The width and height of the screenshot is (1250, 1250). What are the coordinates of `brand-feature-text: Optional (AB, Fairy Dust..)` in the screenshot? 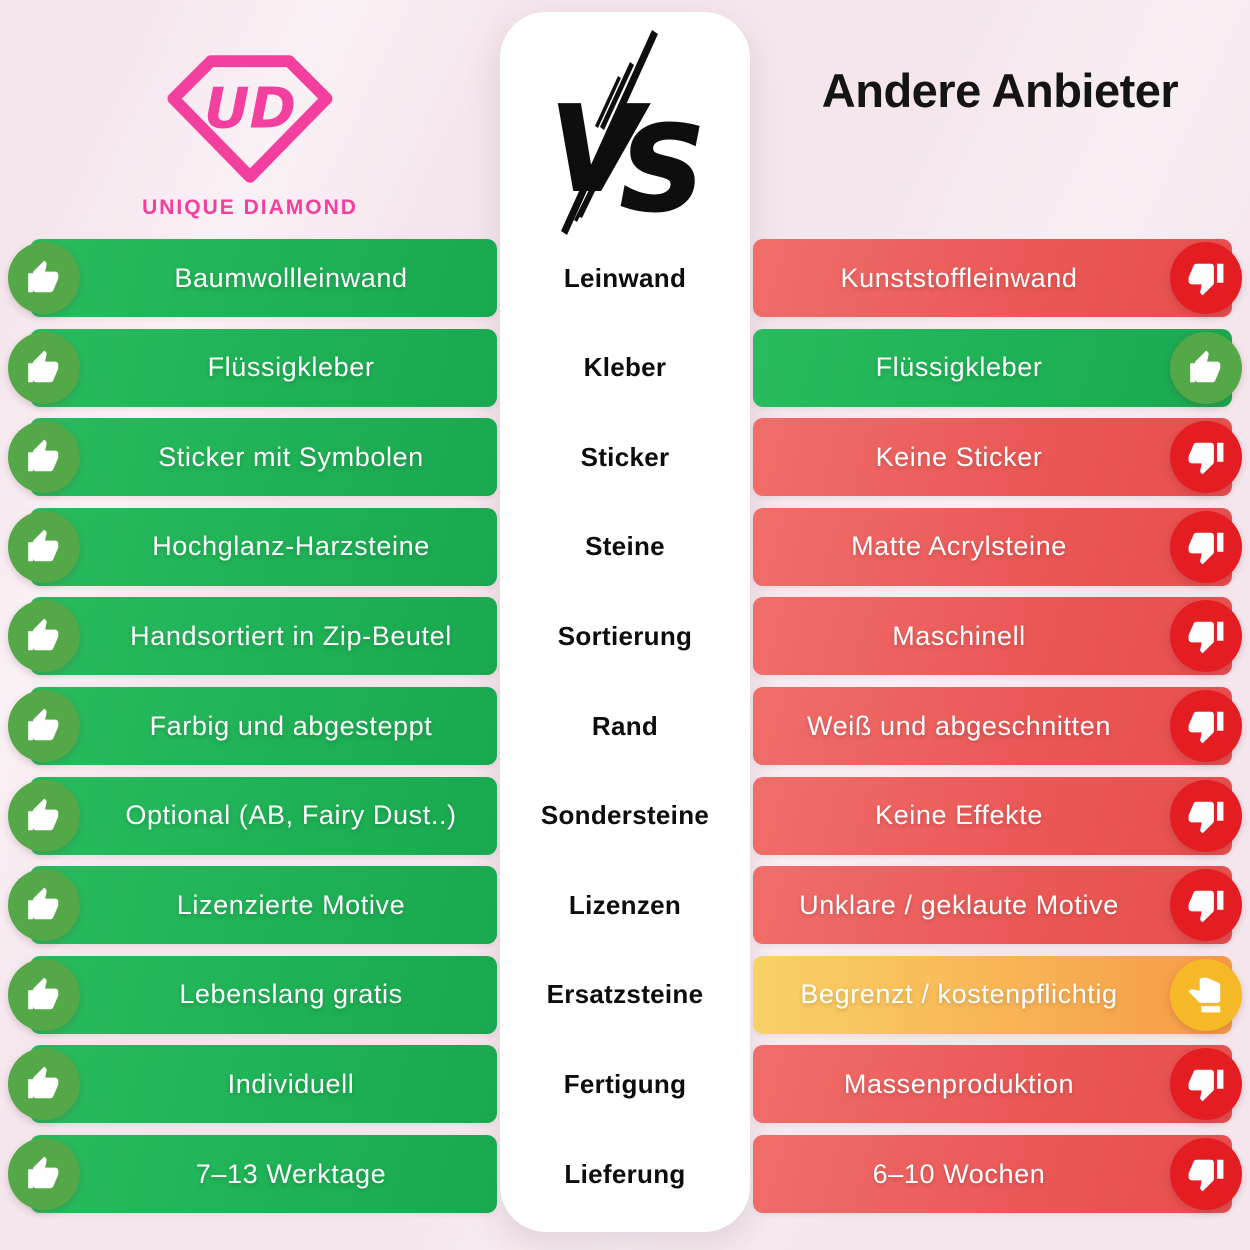 It's located at (291, 815).